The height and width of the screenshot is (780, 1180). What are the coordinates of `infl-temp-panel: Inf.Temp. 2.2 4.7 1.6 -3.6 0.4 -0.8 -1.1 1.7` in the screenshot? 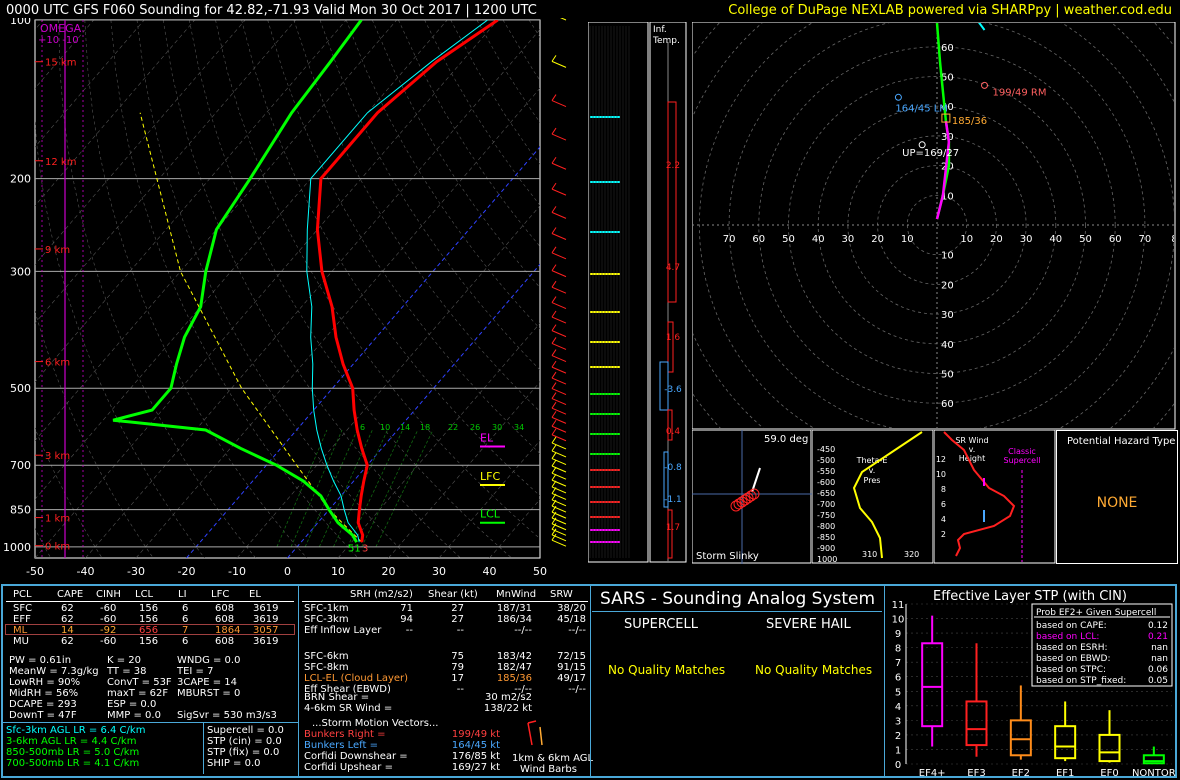 It's located at (637, 292).